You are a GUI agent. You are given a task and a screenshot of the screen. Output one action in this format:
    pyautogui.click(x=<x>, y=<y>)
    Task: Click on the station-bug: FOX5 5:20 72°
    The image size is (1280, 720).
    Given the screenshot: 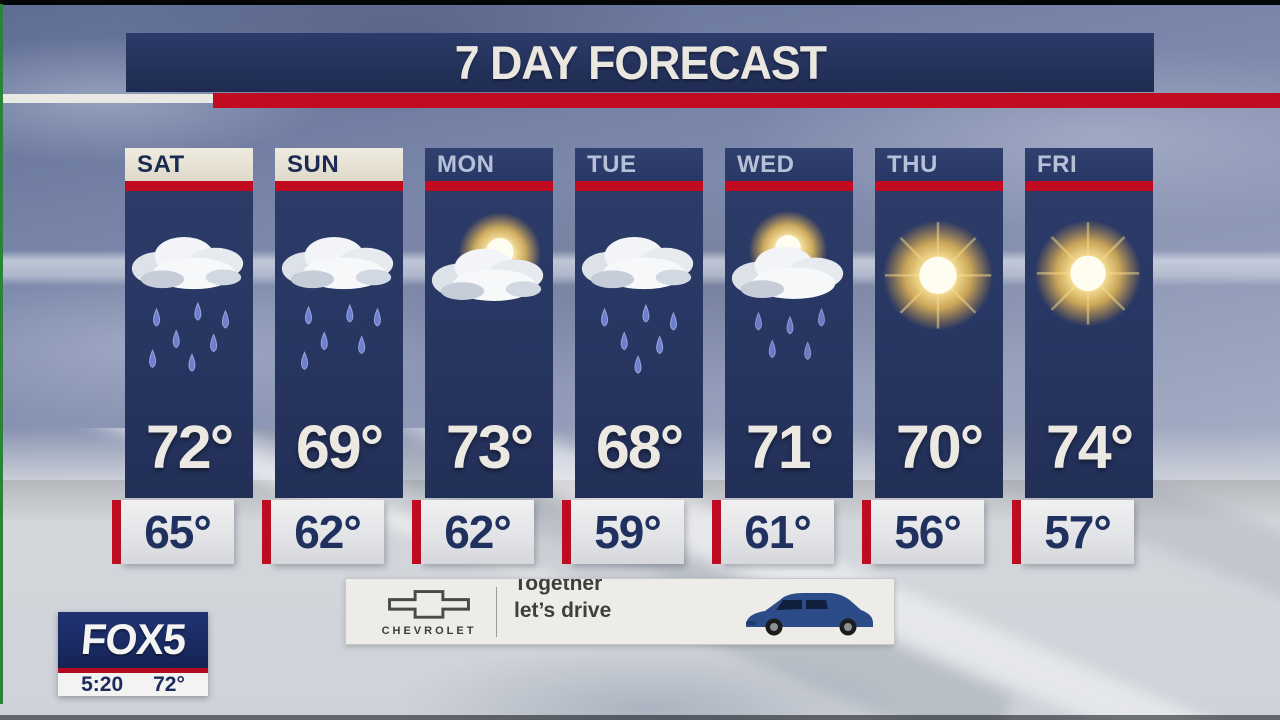 What is the action you would take?
    pyautogui.click(x=133, y=654)
    